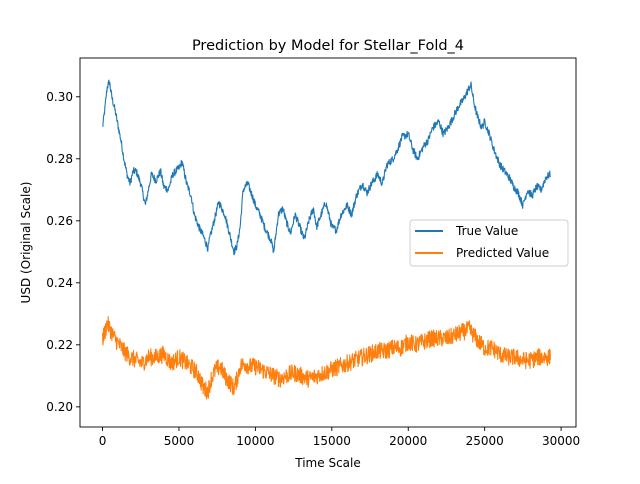 This screenshot has height=484, width=640. What do you see at coordinates (179, 441) in the screenshot?
I see `x-tick-label: 5000` at bounding box center [179, 441].